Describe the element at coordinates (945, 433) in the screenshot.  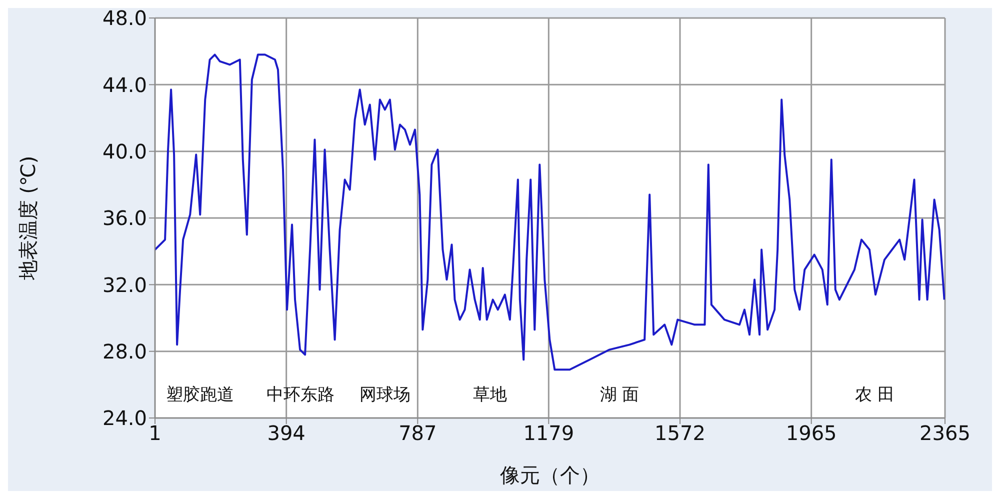
I see `x-tick-label: 2365` at that location.